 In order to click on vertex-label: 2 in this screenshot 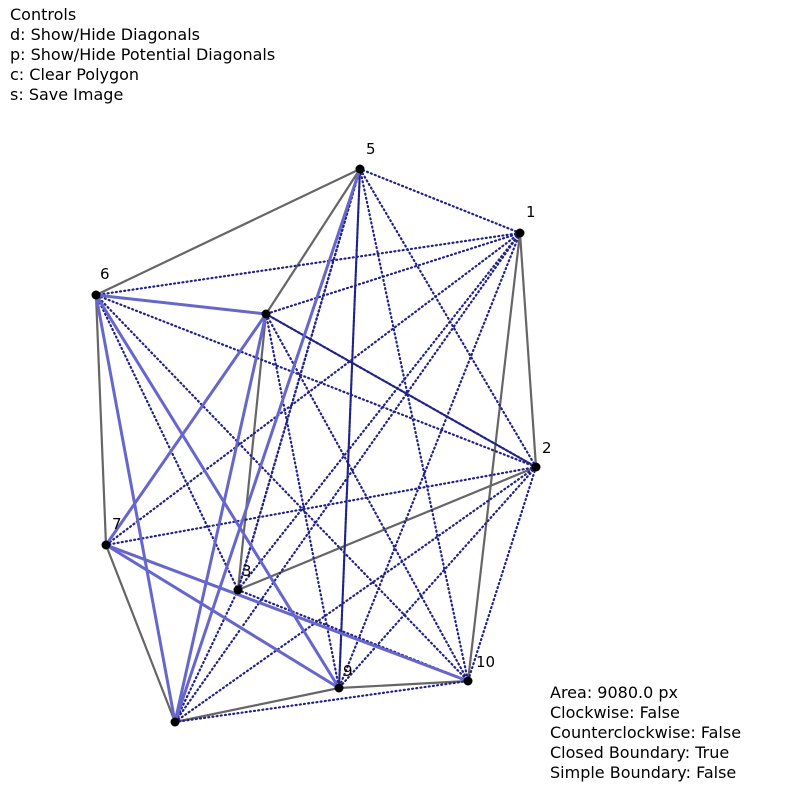, I will do `click(547, 448)`.